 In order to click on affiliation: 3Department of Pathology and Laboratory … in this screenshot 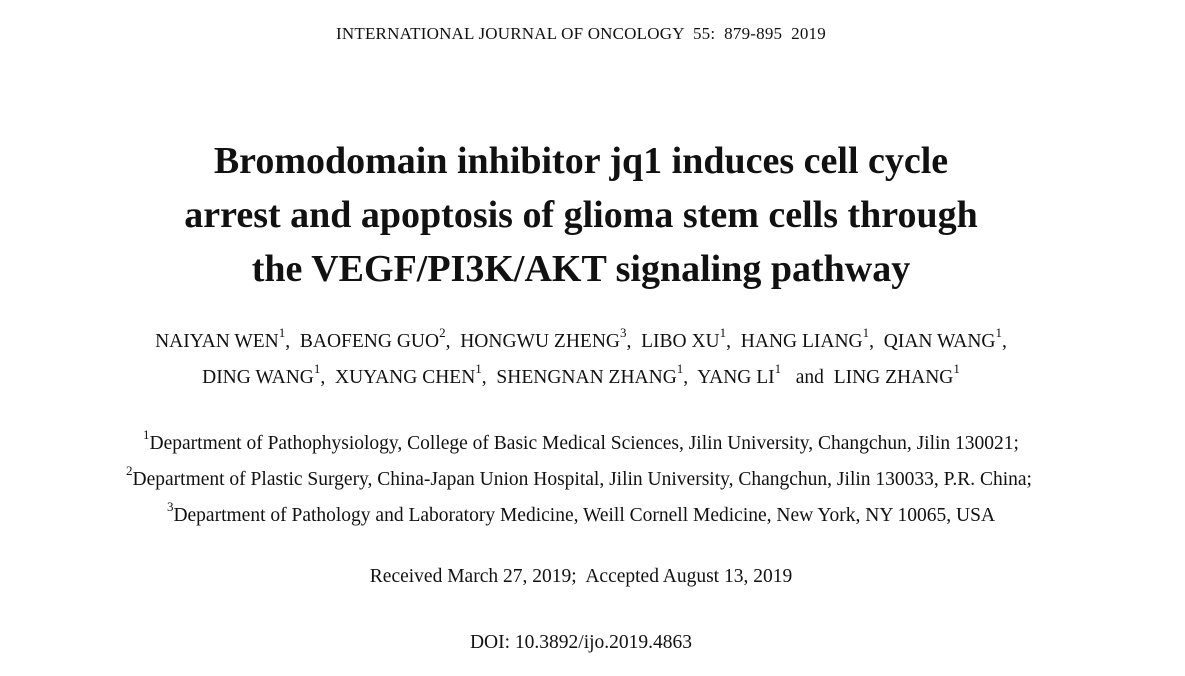, I will do `click(581, 516)`.